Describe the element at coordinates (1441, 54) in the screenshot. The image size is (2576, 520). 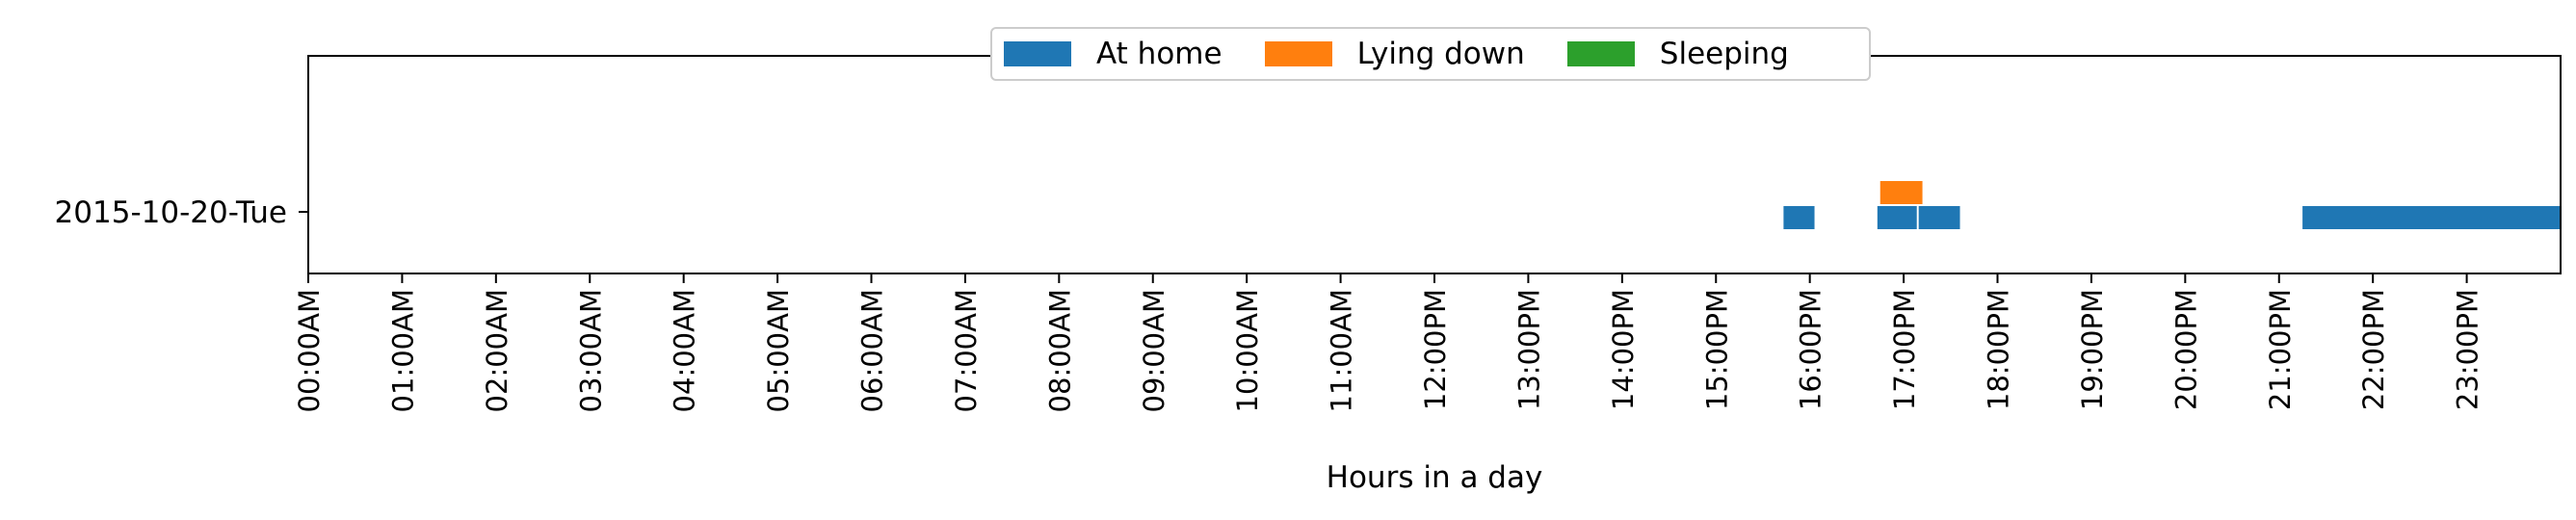
I see `legend-label-lying-down: Lying down` at that location.